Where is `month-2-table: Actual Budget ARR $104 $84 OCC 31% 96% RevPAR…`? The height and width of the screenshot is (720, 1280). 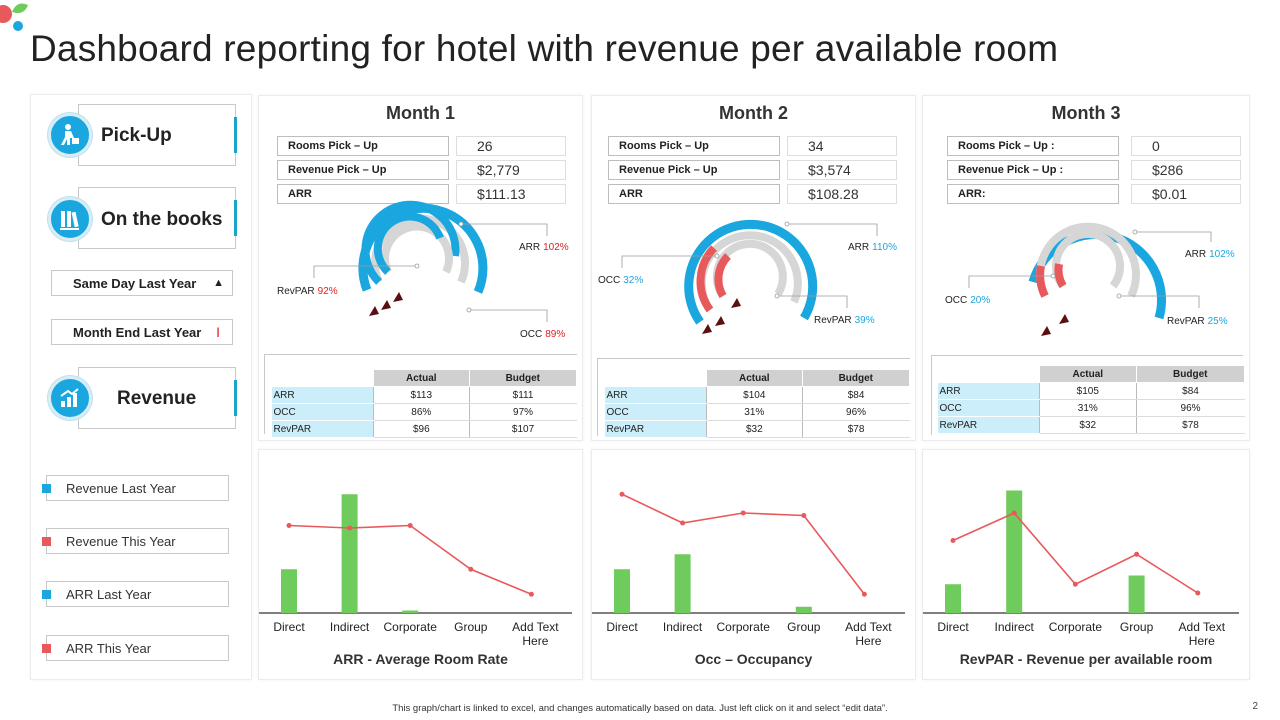
month-2-table: Actual Budget ARR $104 $84 OCC 31% 96% RevPAR… is located at coordinates (757, 403).